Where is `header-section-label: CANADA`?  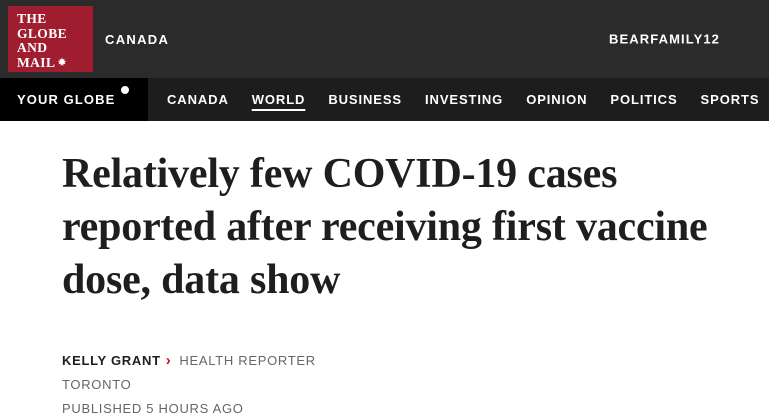 header-section-label: CANADA is located at coordinates (137, 39).